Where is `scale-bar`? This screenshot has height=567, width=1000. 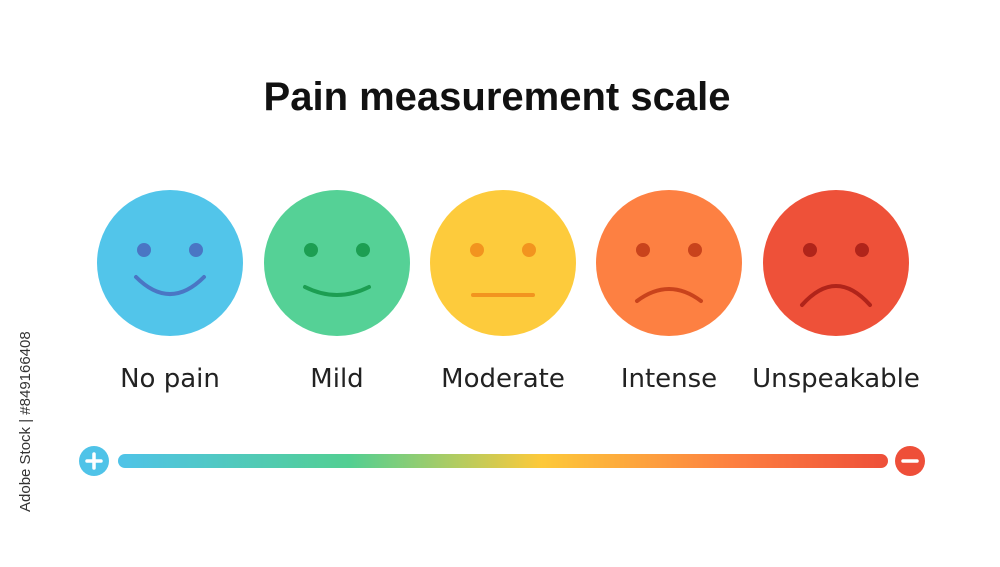
scale-bar is located at coordinates (503, 461).